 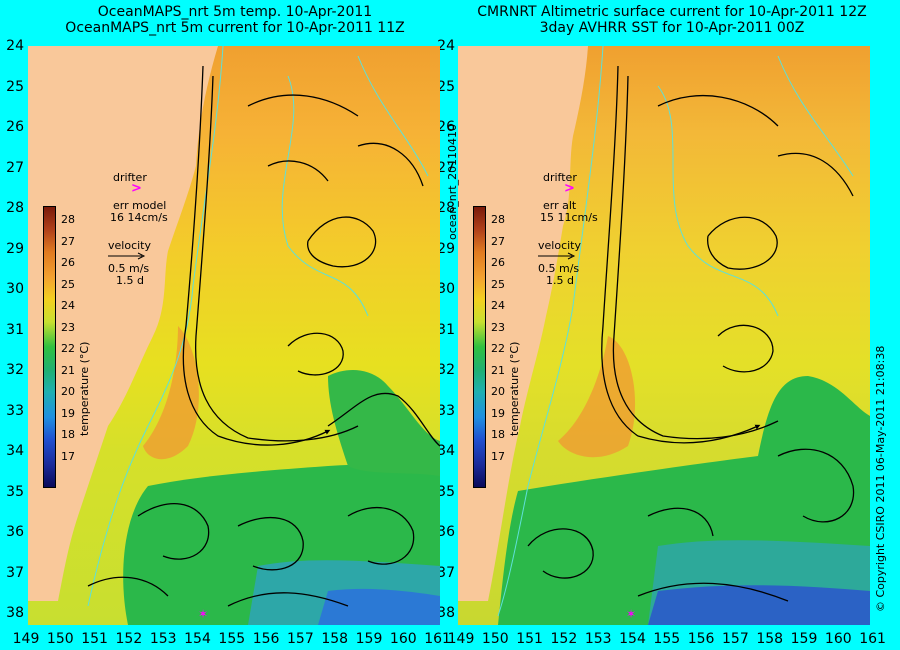 I want to click on colorbar-tick-label: 21, so click(x=498, y=370).